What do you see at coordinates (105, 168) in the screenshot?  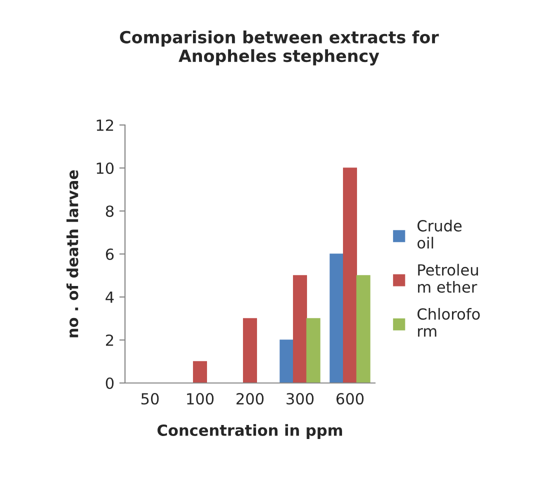 I see `y-tick-label: 10` at bounding box center [105, 168].